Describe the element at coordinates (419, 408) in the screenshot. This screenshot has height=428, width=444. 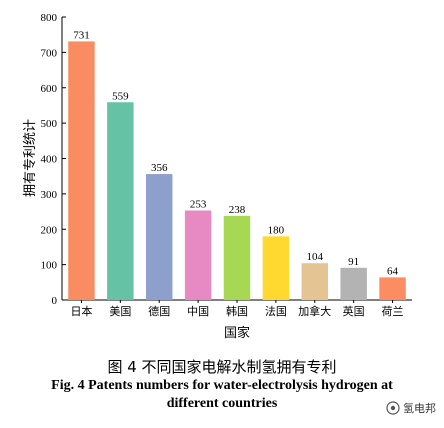
I see `watermark-text: 氢电邦` at that location.